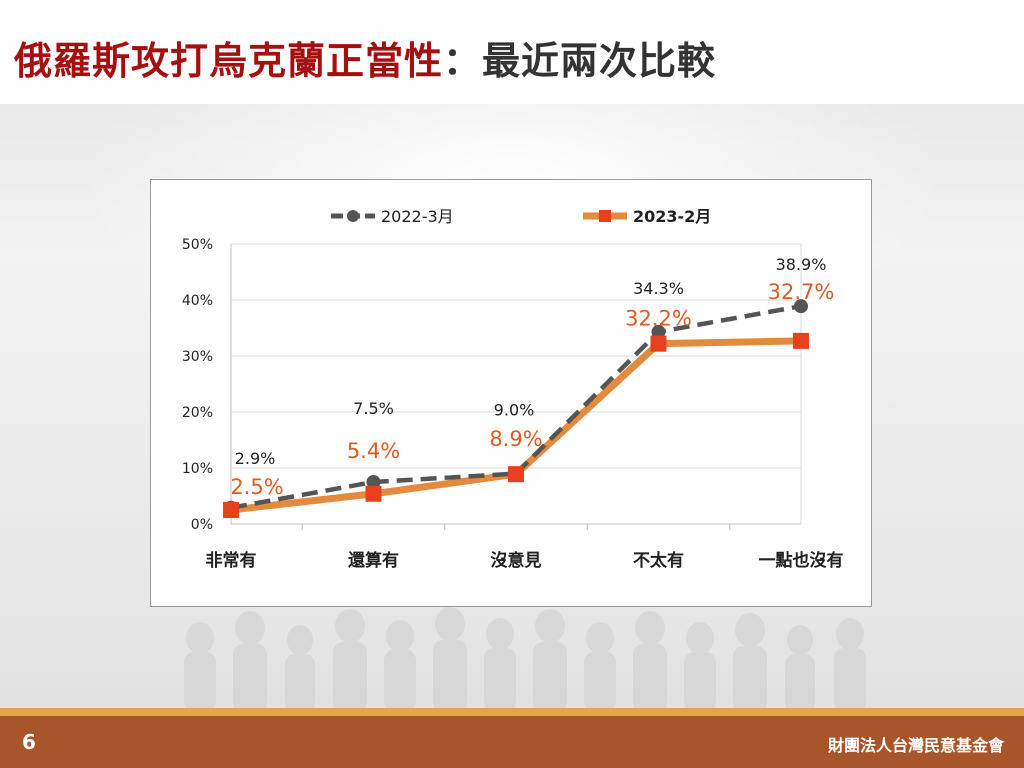 The image size is (1024, 768). What do you see at coordinates (605, 216) in the screenshot?
I see `legend-2023-marker` at bounding box center [605, 216].